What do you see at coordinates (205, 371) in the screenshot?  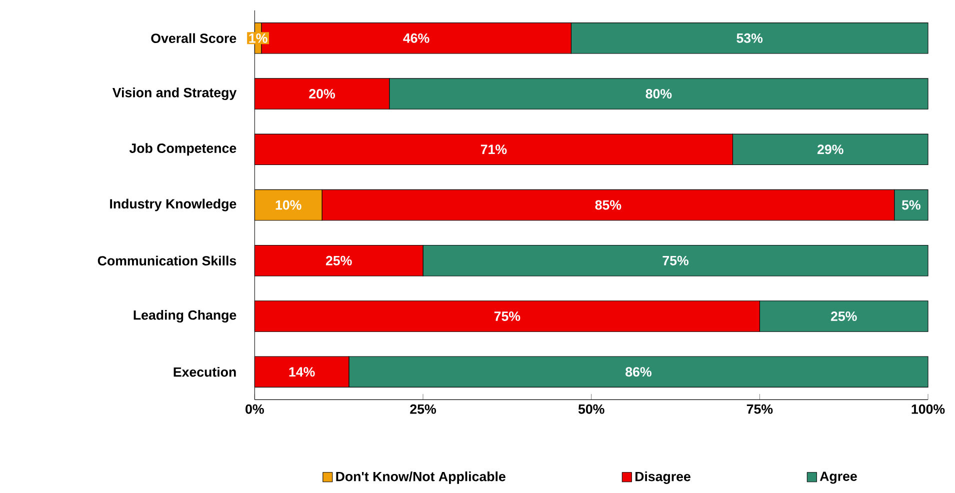 I see `y-tick-label: Execution` at bounding box center [205, 371].